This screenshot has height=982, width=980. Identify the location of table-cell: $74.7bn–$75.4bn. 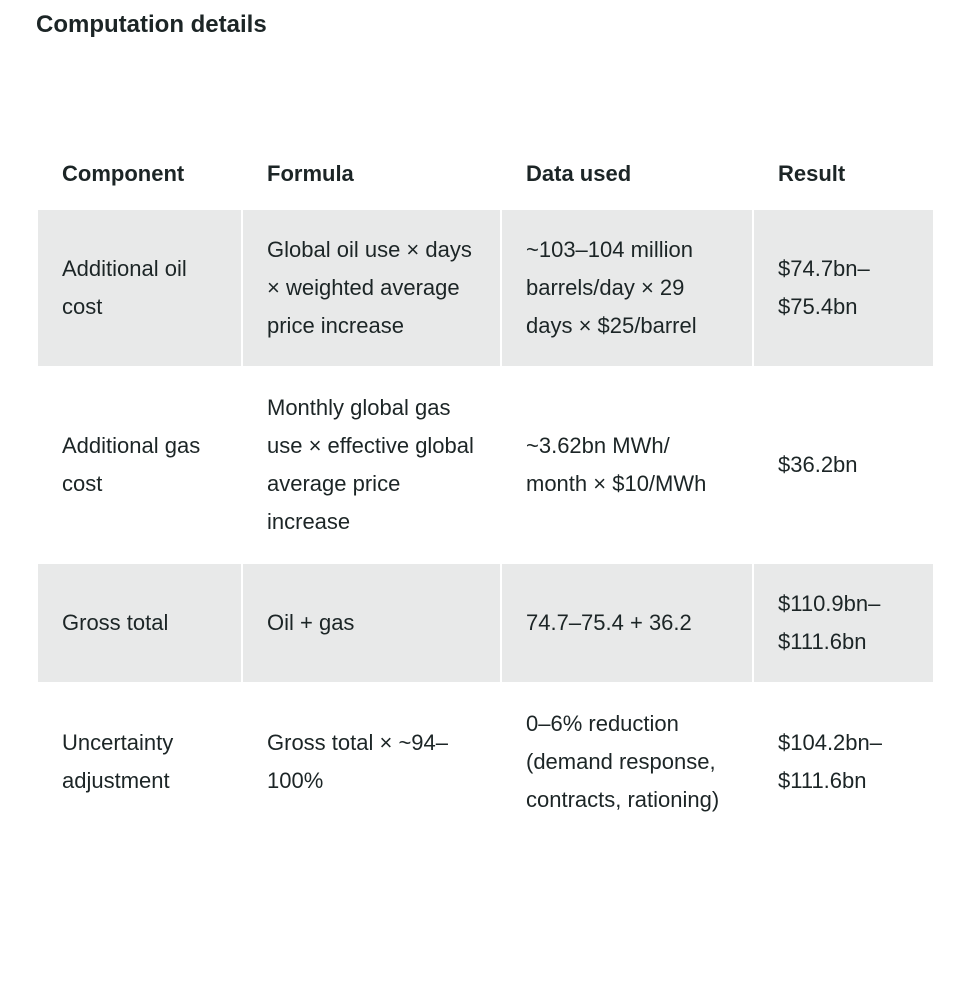
(843, 288).